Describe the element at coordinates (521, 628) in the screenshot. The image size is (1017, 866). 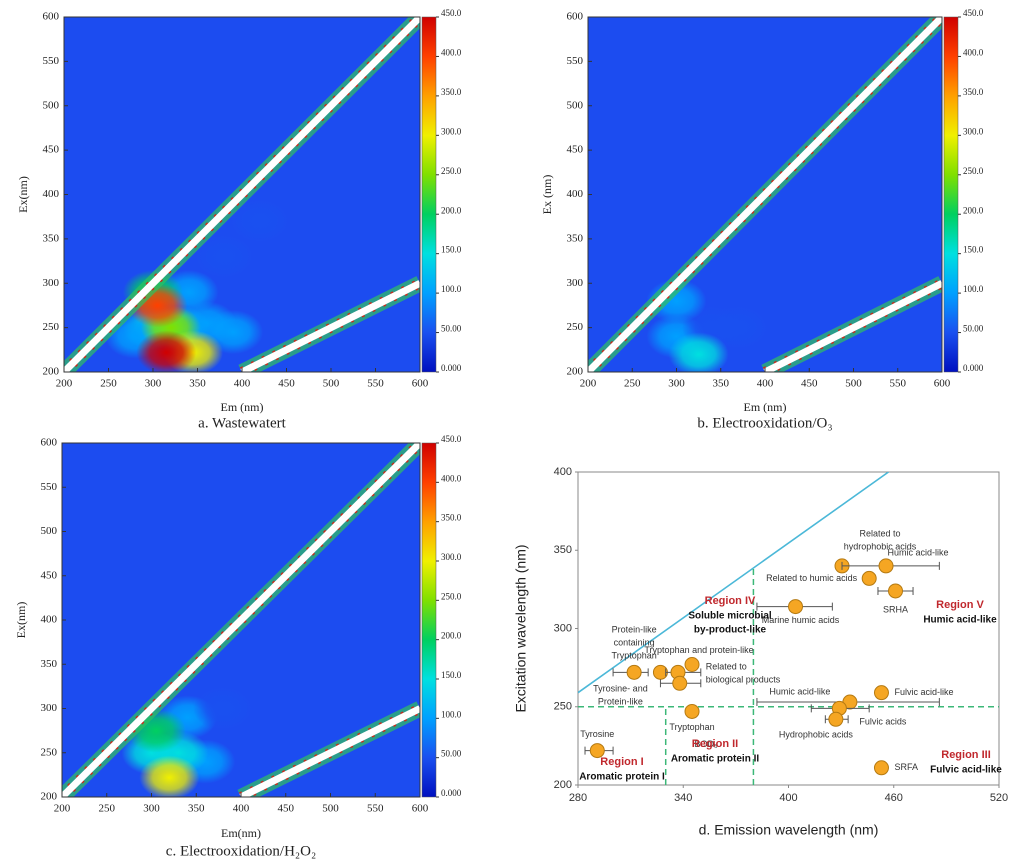
I see `y-axis-label: Excitation wavelength (nm)` at that location.